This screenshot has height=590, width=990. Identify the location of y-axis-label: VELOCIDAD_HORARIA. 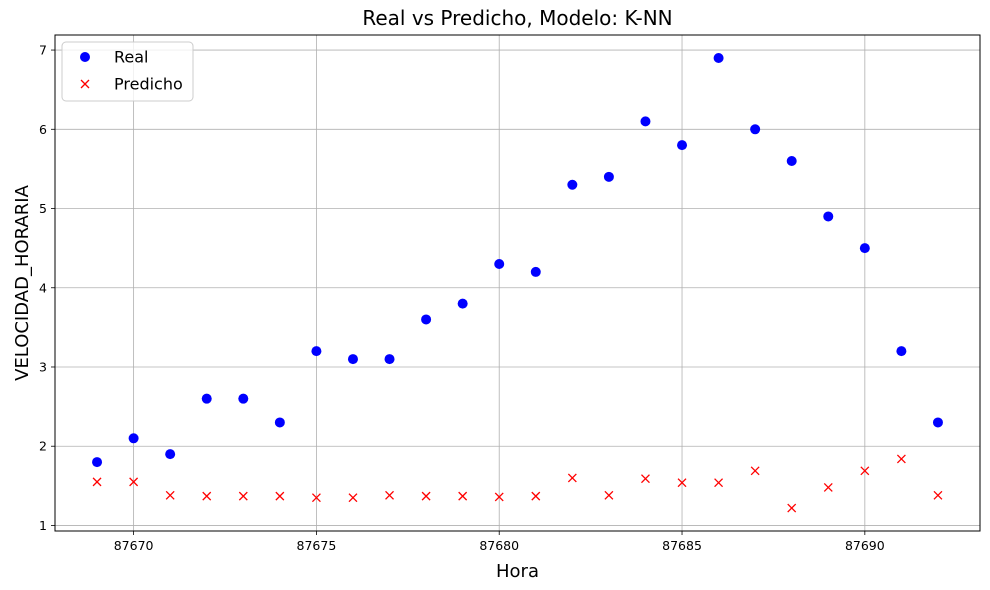
(22, 282).